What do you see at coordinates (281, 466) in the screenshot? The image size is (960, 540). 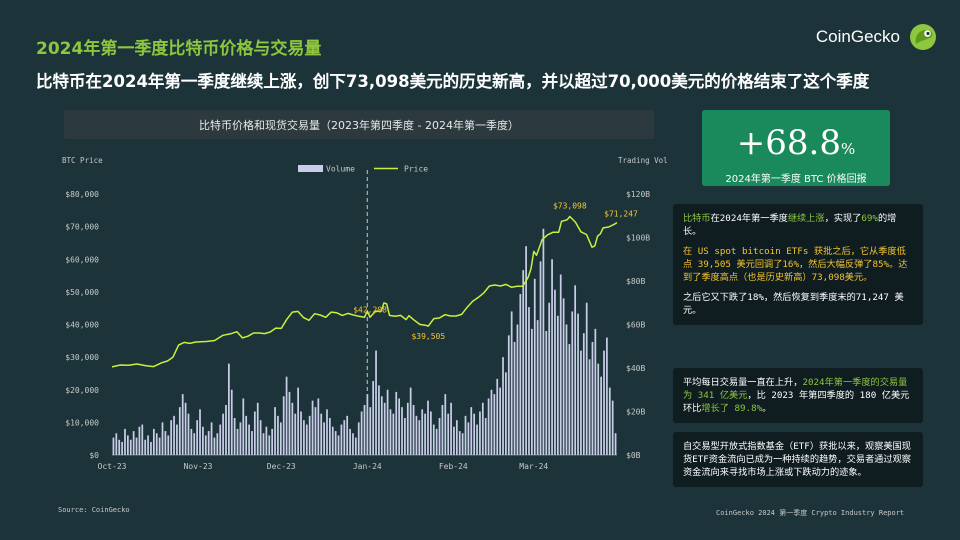 I see `x-tick-label: Dec-23` at bounding box center [281, 466].